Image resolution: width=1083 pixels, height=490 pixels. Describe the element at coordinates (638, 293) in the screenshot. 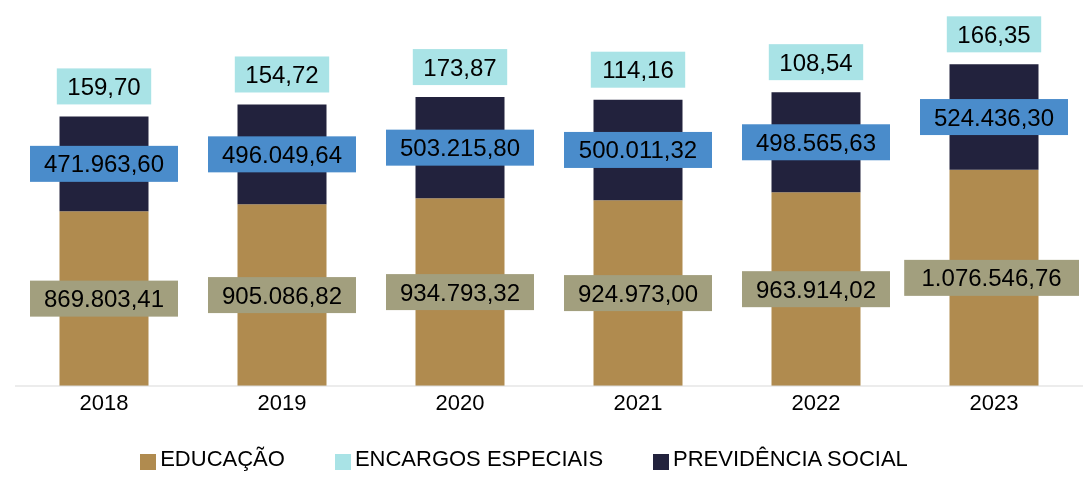

I see `data-label: 924.973,00` at that location.